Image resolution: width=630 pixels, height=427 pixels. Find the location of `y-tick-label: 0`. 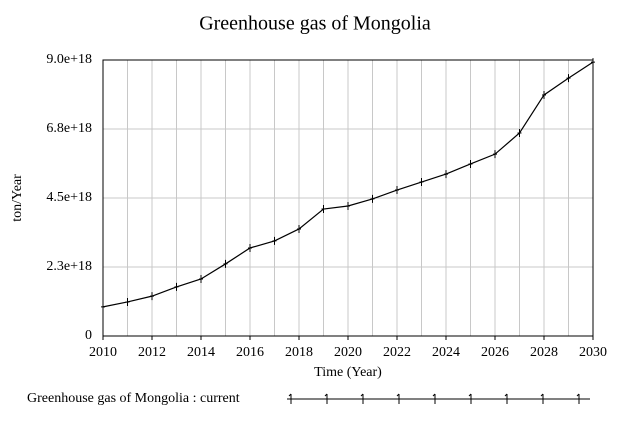

y-tick-label: 0 is located at coordinates (88, 335).